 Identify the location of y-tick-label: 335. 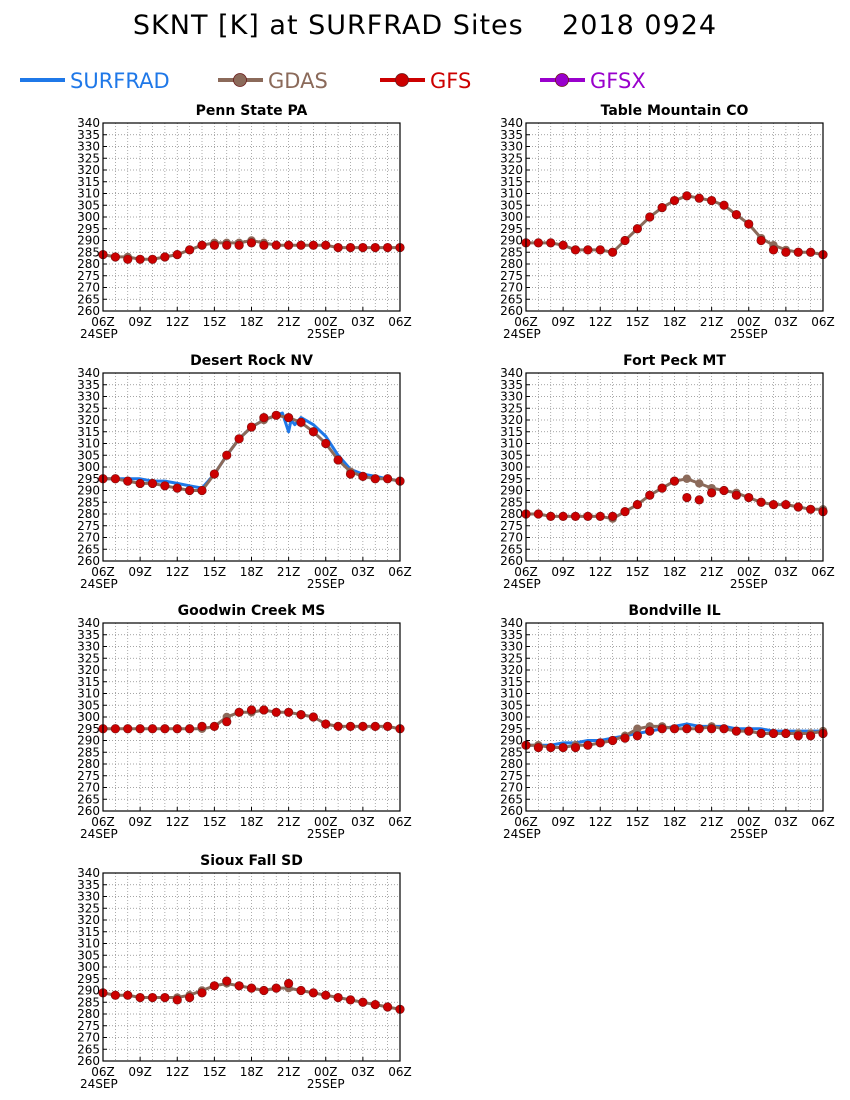
(88, 385).